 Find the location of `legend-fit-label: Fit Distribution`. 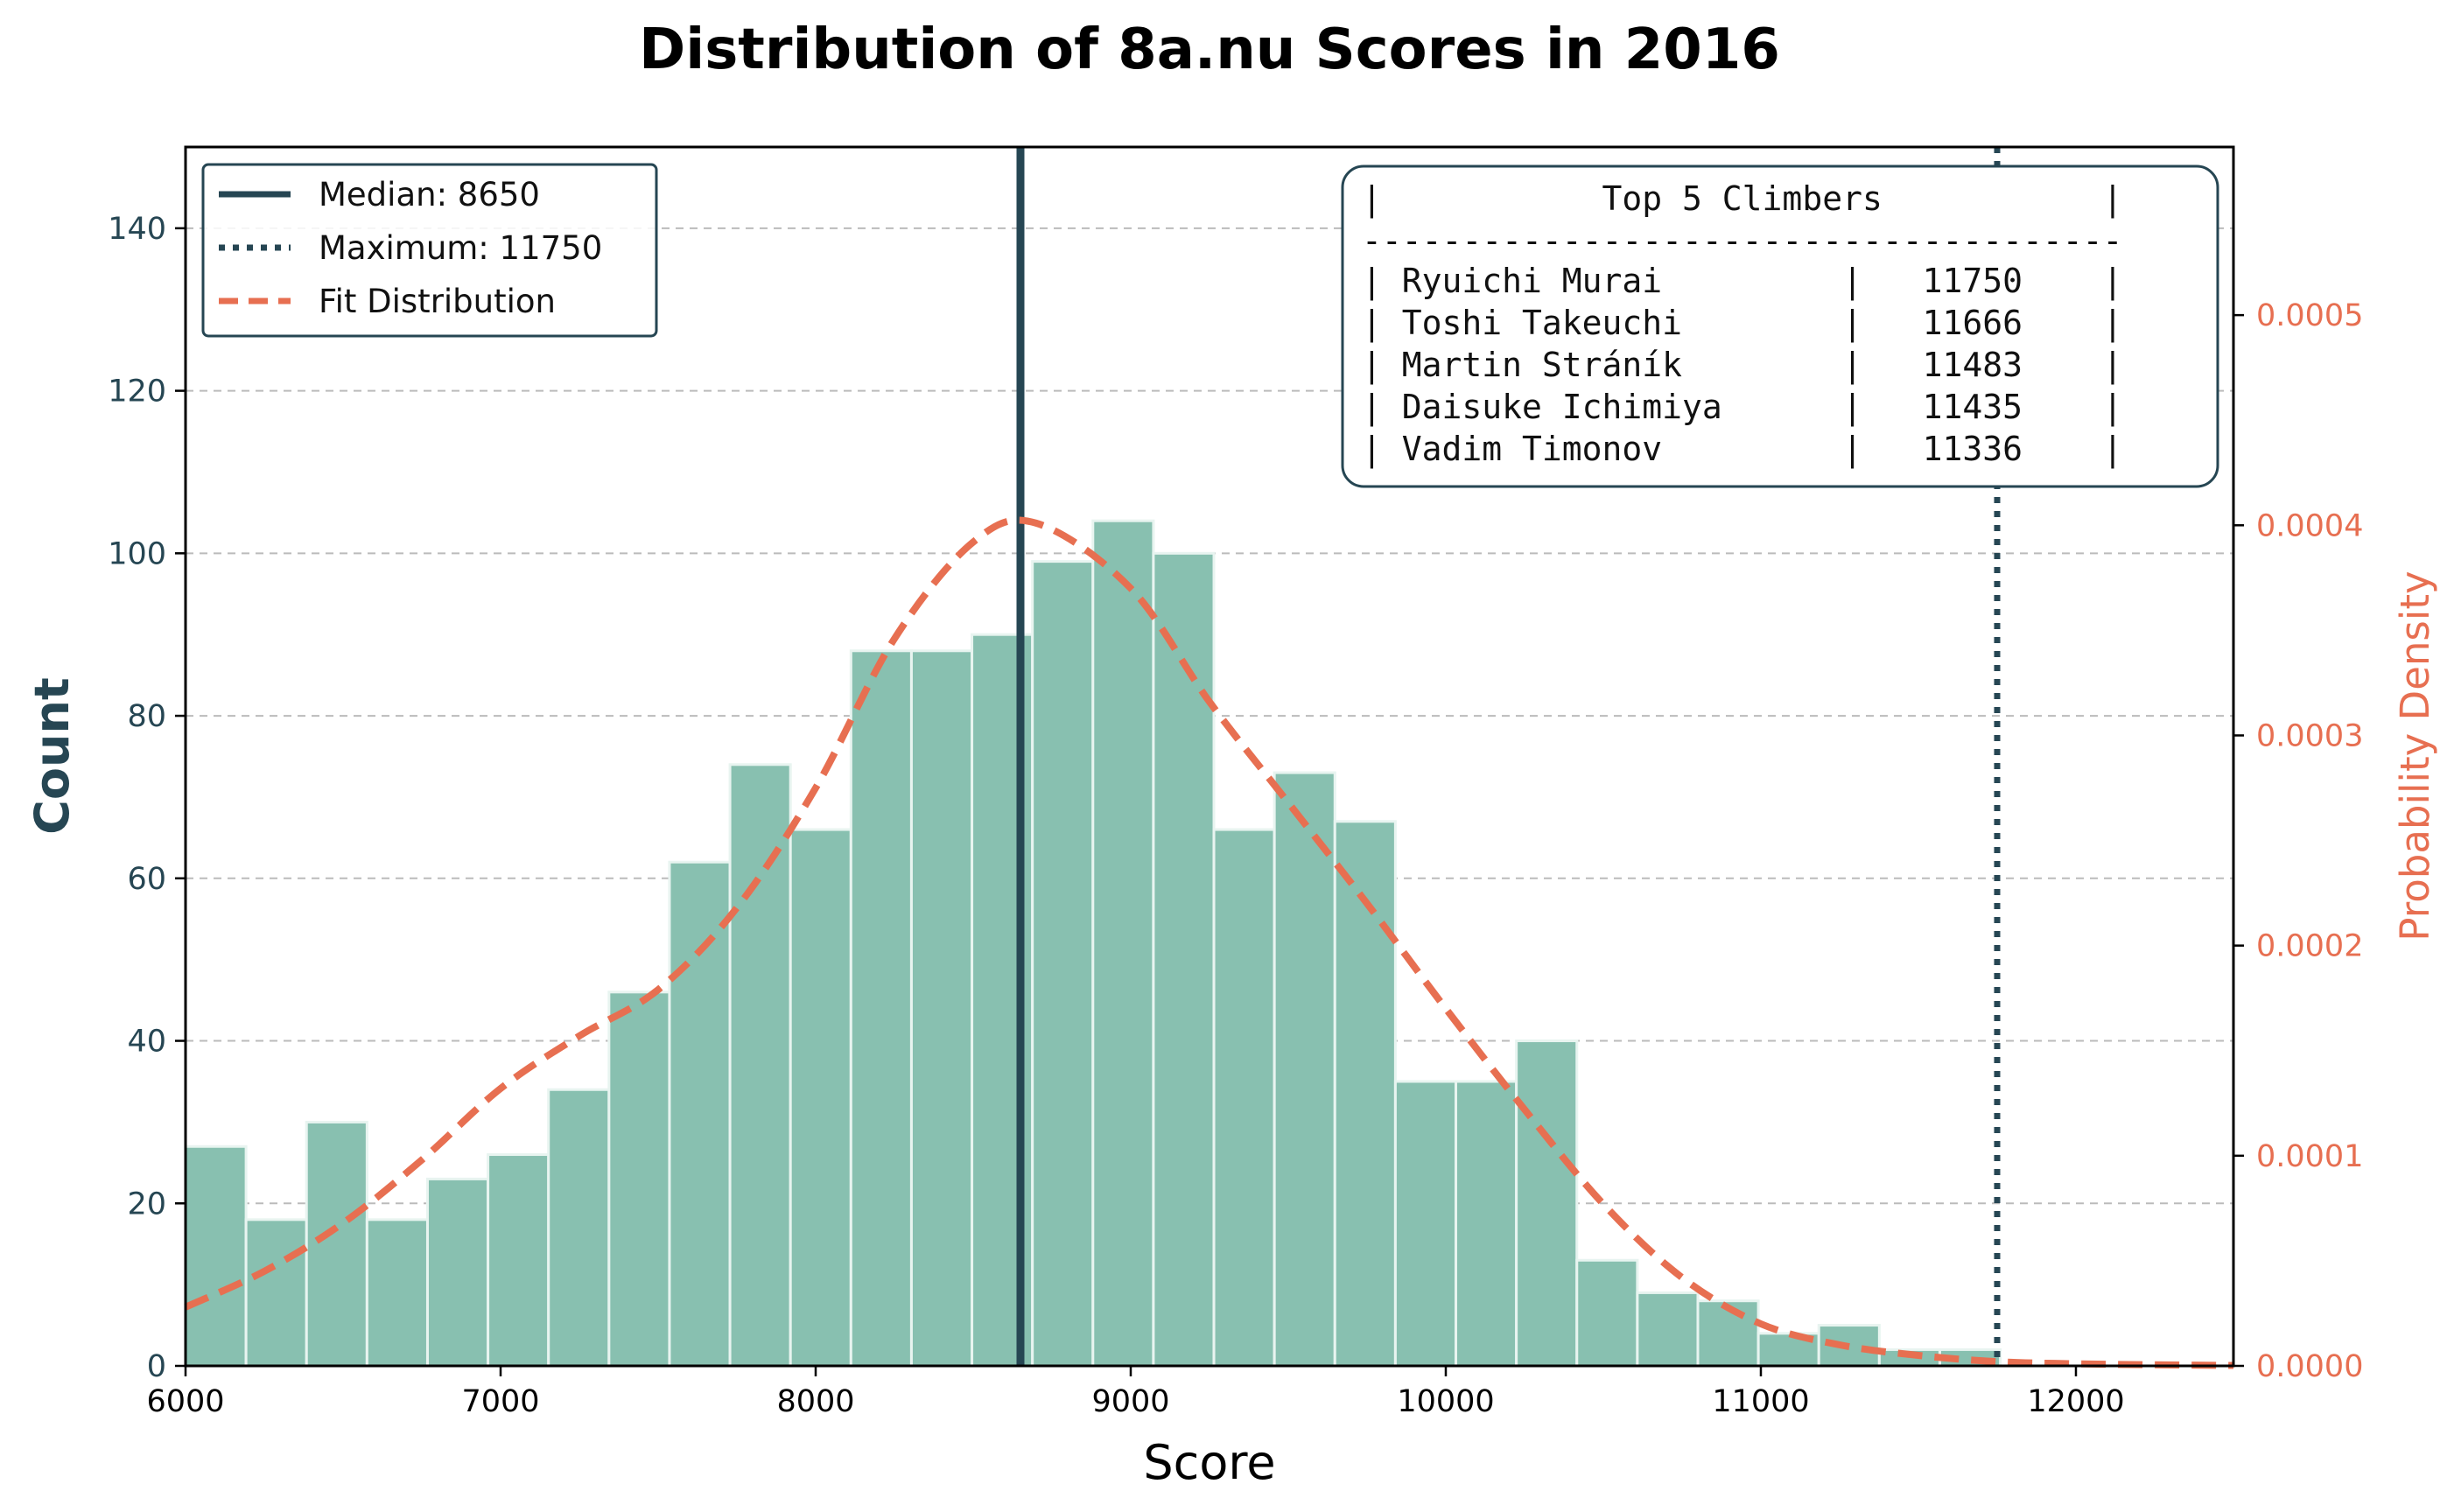

legend-fit-label: Fit Distribution is located at coordinates (437, 301).